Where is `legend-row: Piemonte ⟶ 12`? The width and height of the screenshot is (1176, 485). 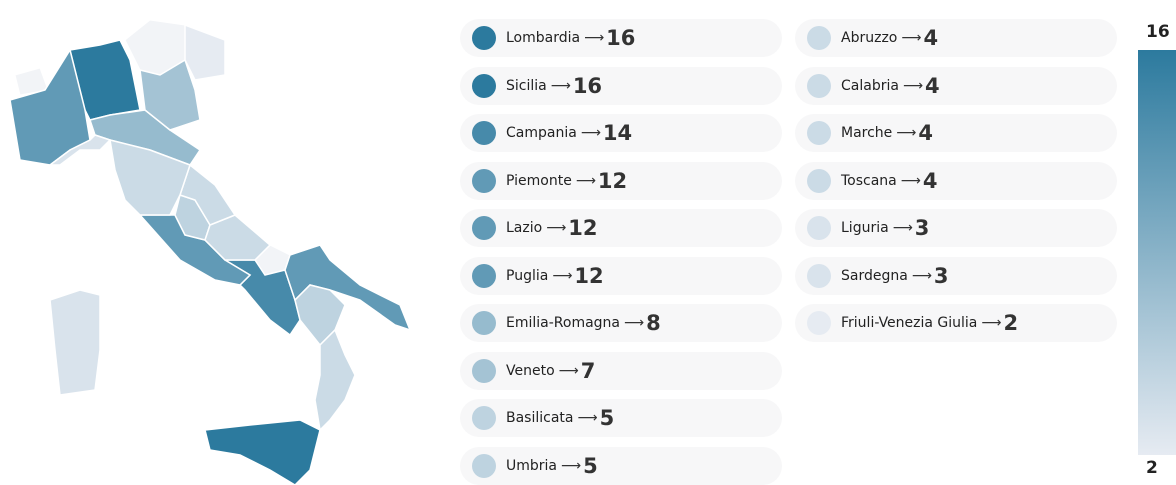 legend-row: Piemonte ⟶ 12 is located at coordinates (621, 180).